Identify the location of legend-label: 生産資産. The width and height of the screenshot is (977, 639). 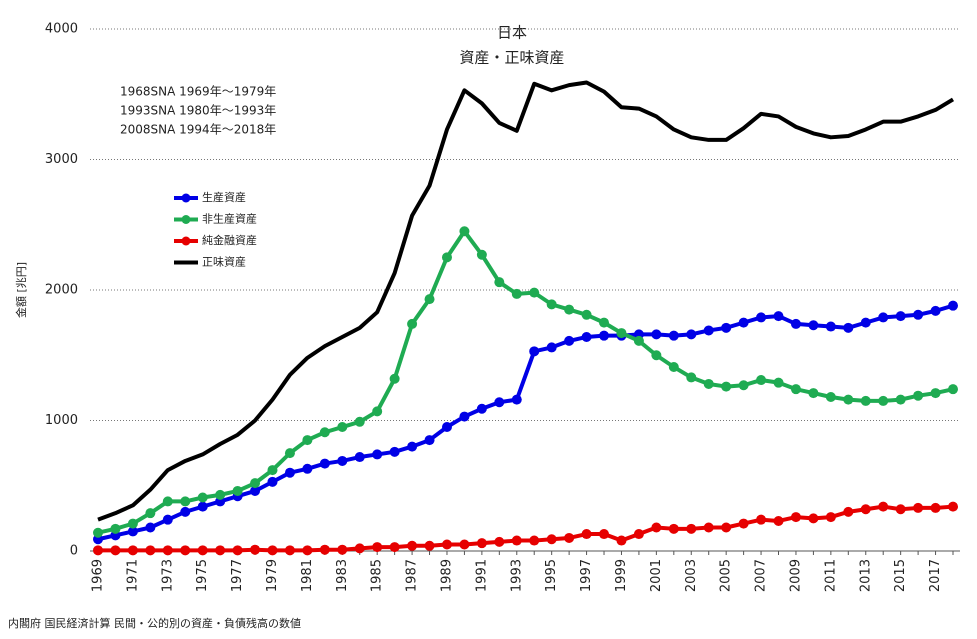
(224, 197).